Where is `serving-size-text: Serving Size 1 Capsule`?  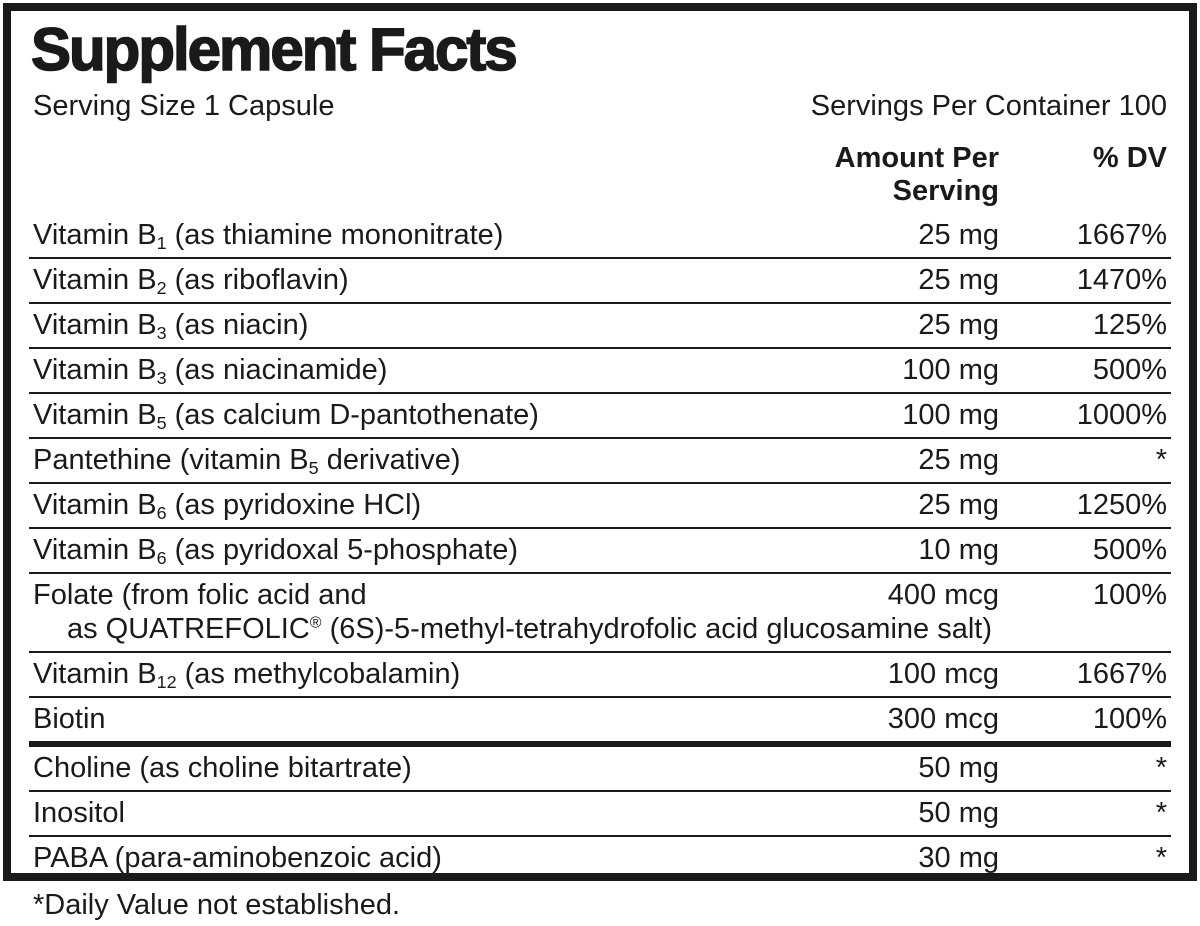
serving-size-text: Serving Size 1 Capsule is located at coordinates (184, 106).